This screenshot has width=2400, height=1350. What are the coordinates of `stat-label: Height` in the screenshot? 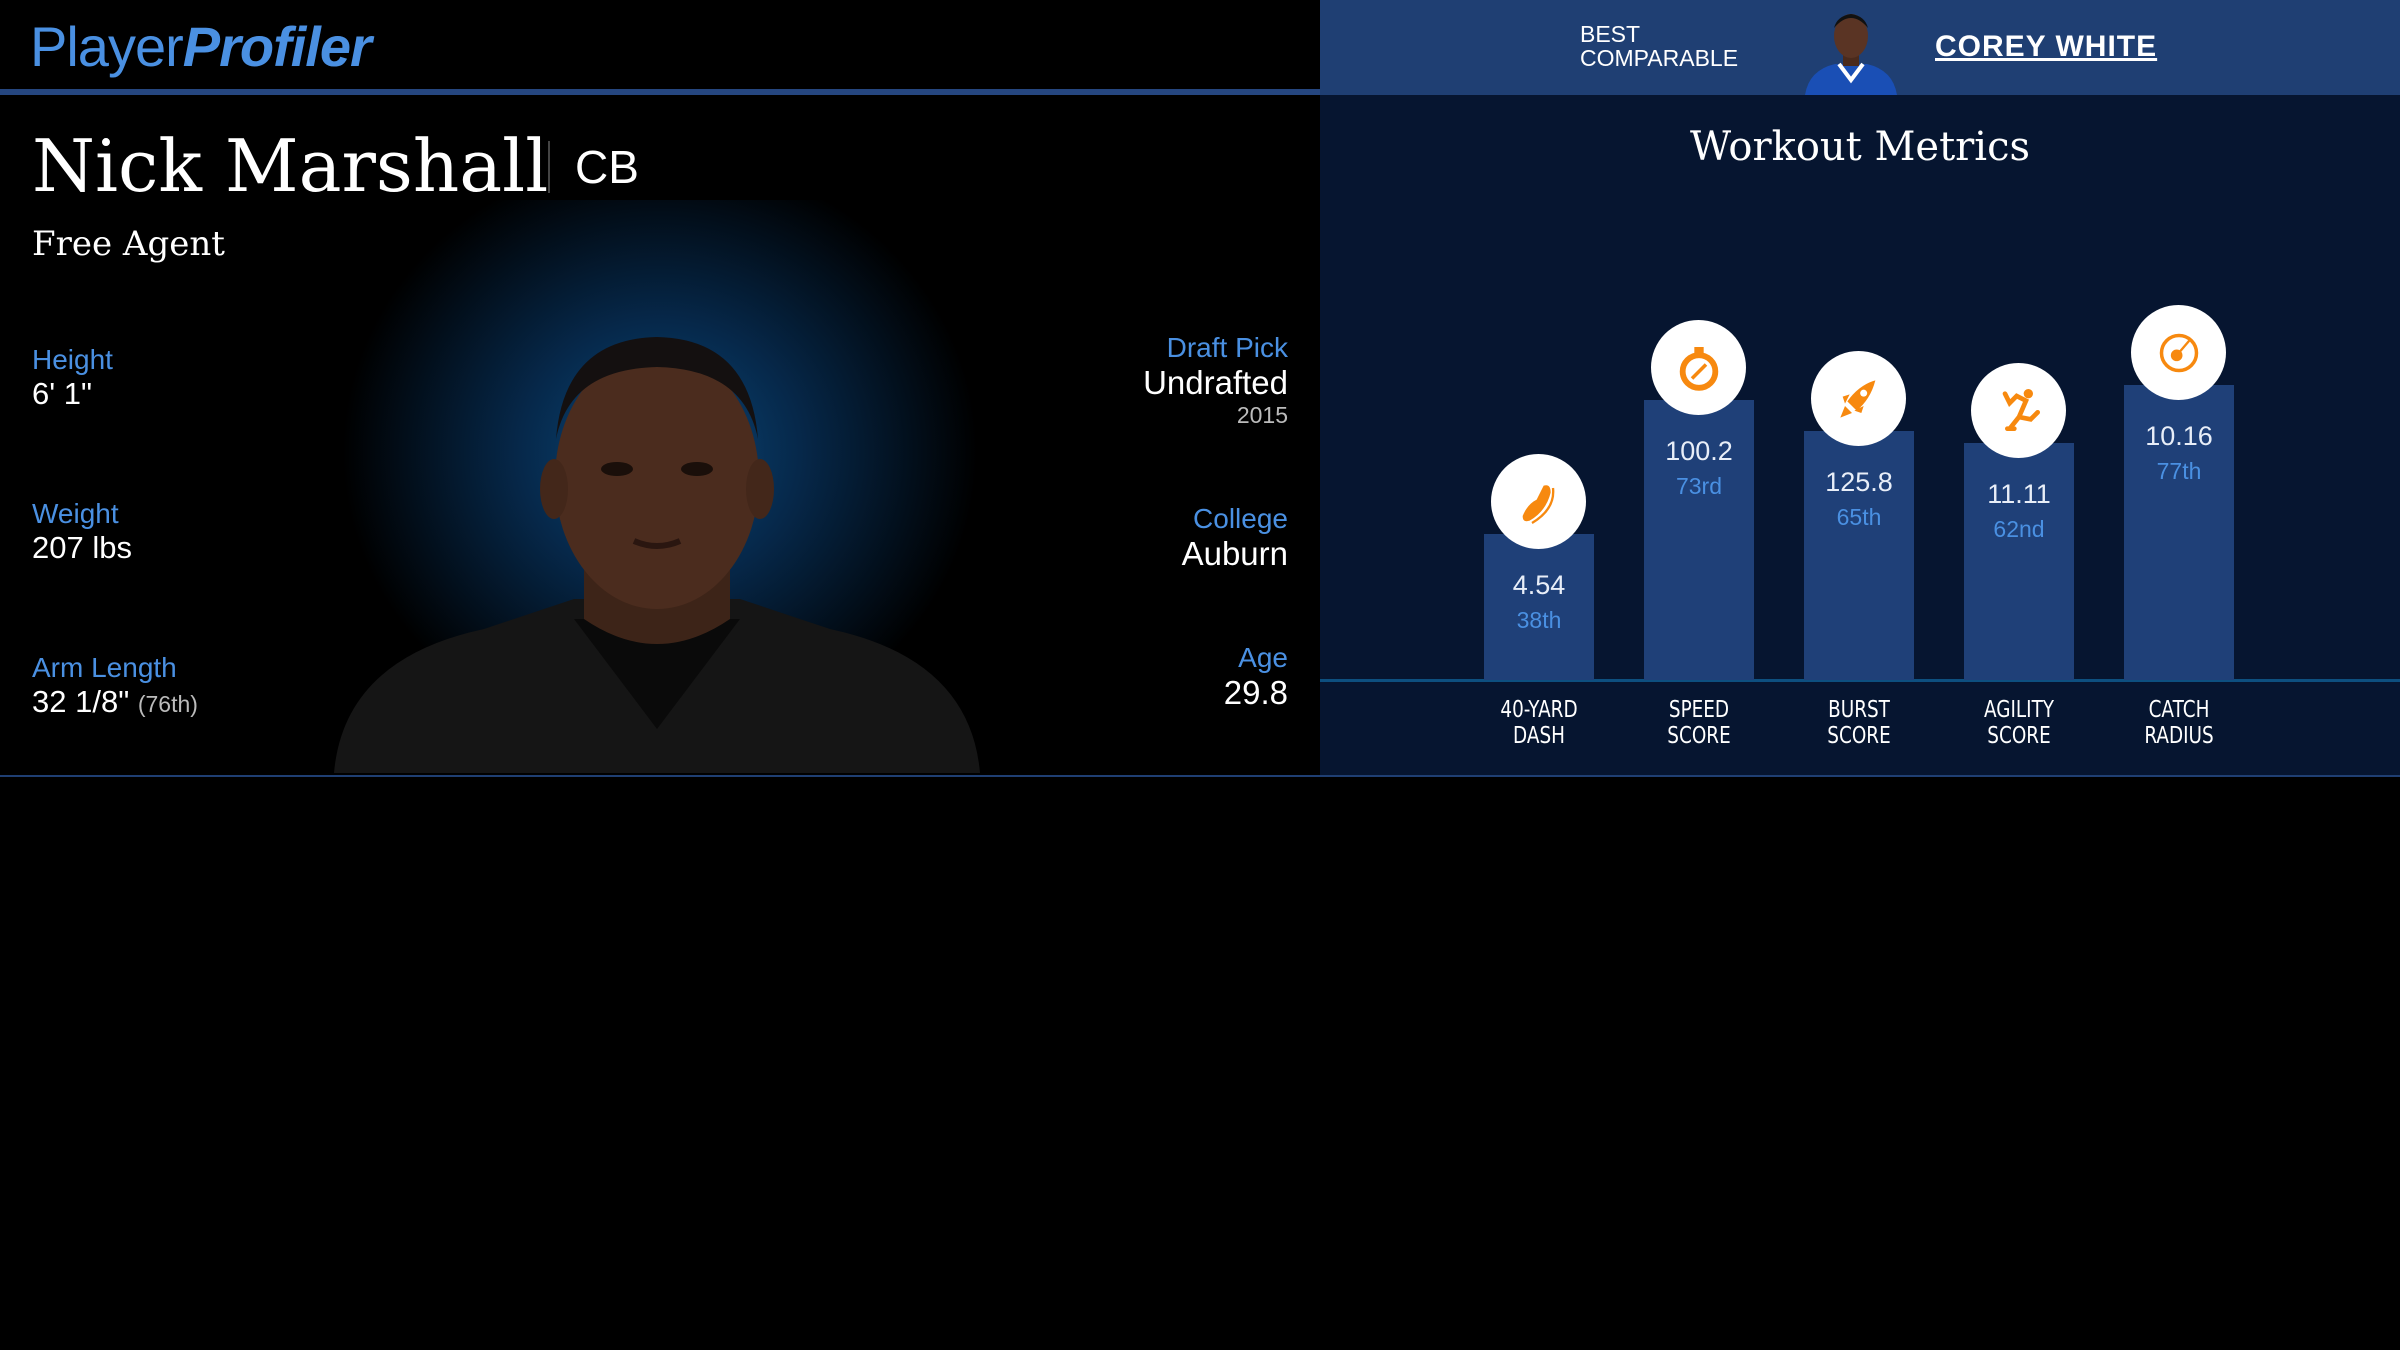 It's located at (72, 359).